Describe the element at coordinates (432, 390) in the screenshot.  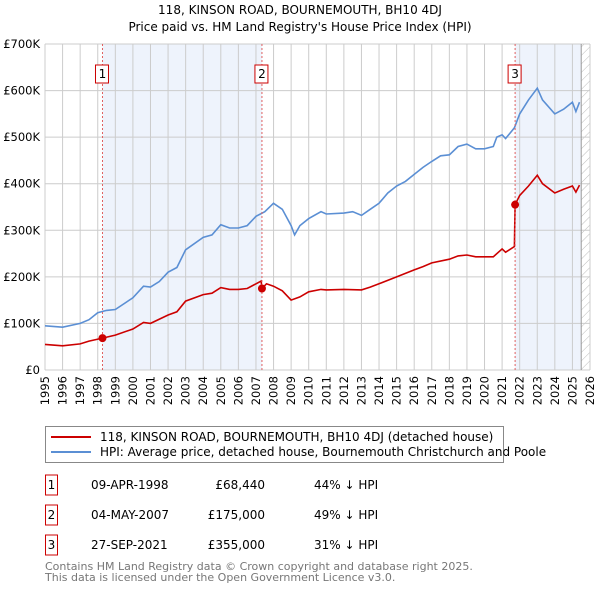
I see `x-tick-label: 2017` at that location.